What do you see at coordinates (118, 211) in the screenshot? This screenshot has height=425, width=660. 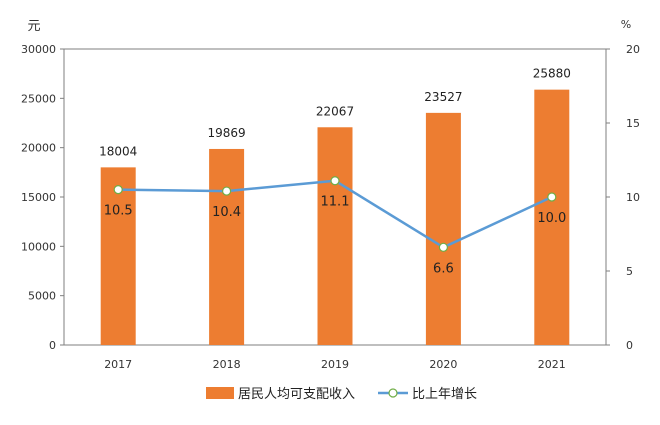 I see `line-value-label: 10.5` at bounding box center [118, 211].